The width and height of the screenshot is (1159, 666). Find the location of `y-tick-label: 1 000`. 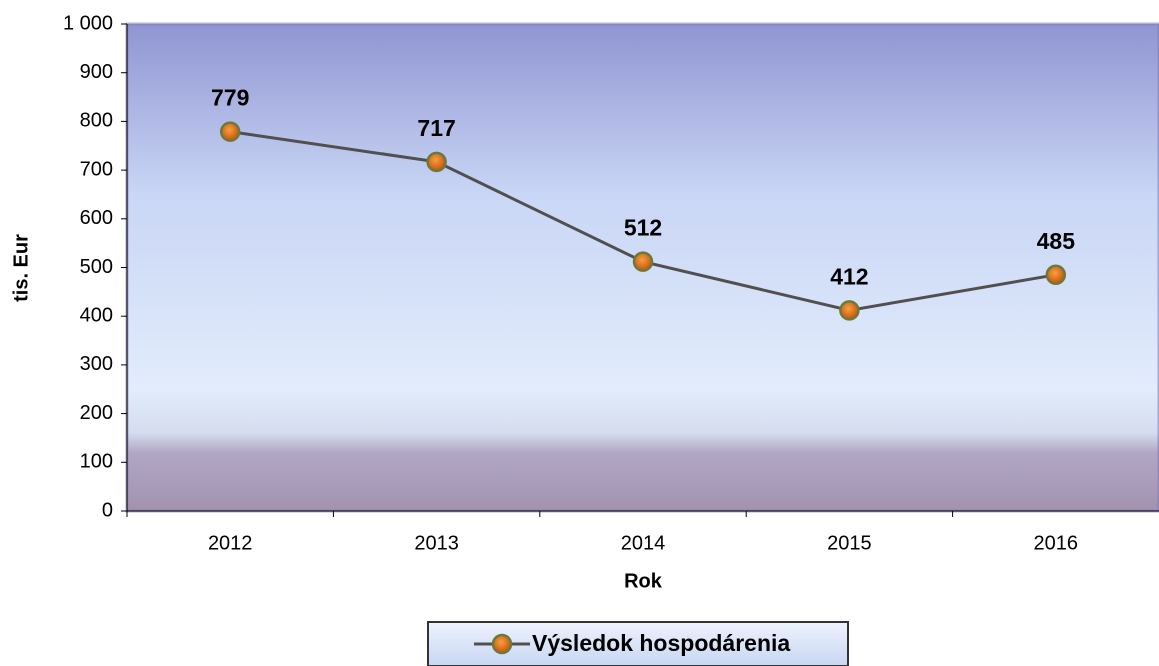

y-tick-label: 1 000 is located at coordinates (88, 23).